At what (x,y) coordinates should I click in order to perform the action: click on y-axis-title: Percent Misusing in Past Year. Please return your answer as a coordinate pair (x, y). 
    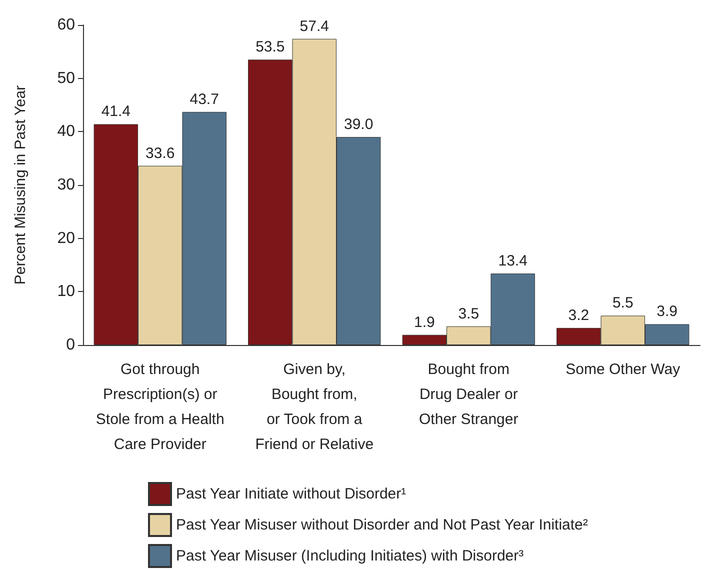
    Looking at the image, I should click on (20, 185).